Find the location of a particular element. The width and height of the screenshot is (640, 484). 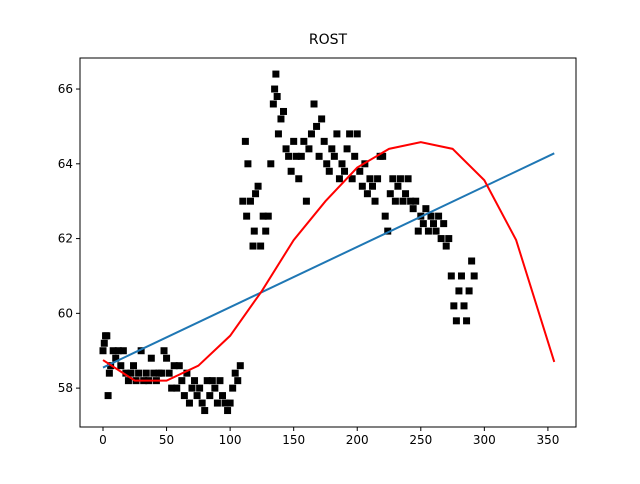

y-tick-label: 58 is located at coordinates (65, 388).